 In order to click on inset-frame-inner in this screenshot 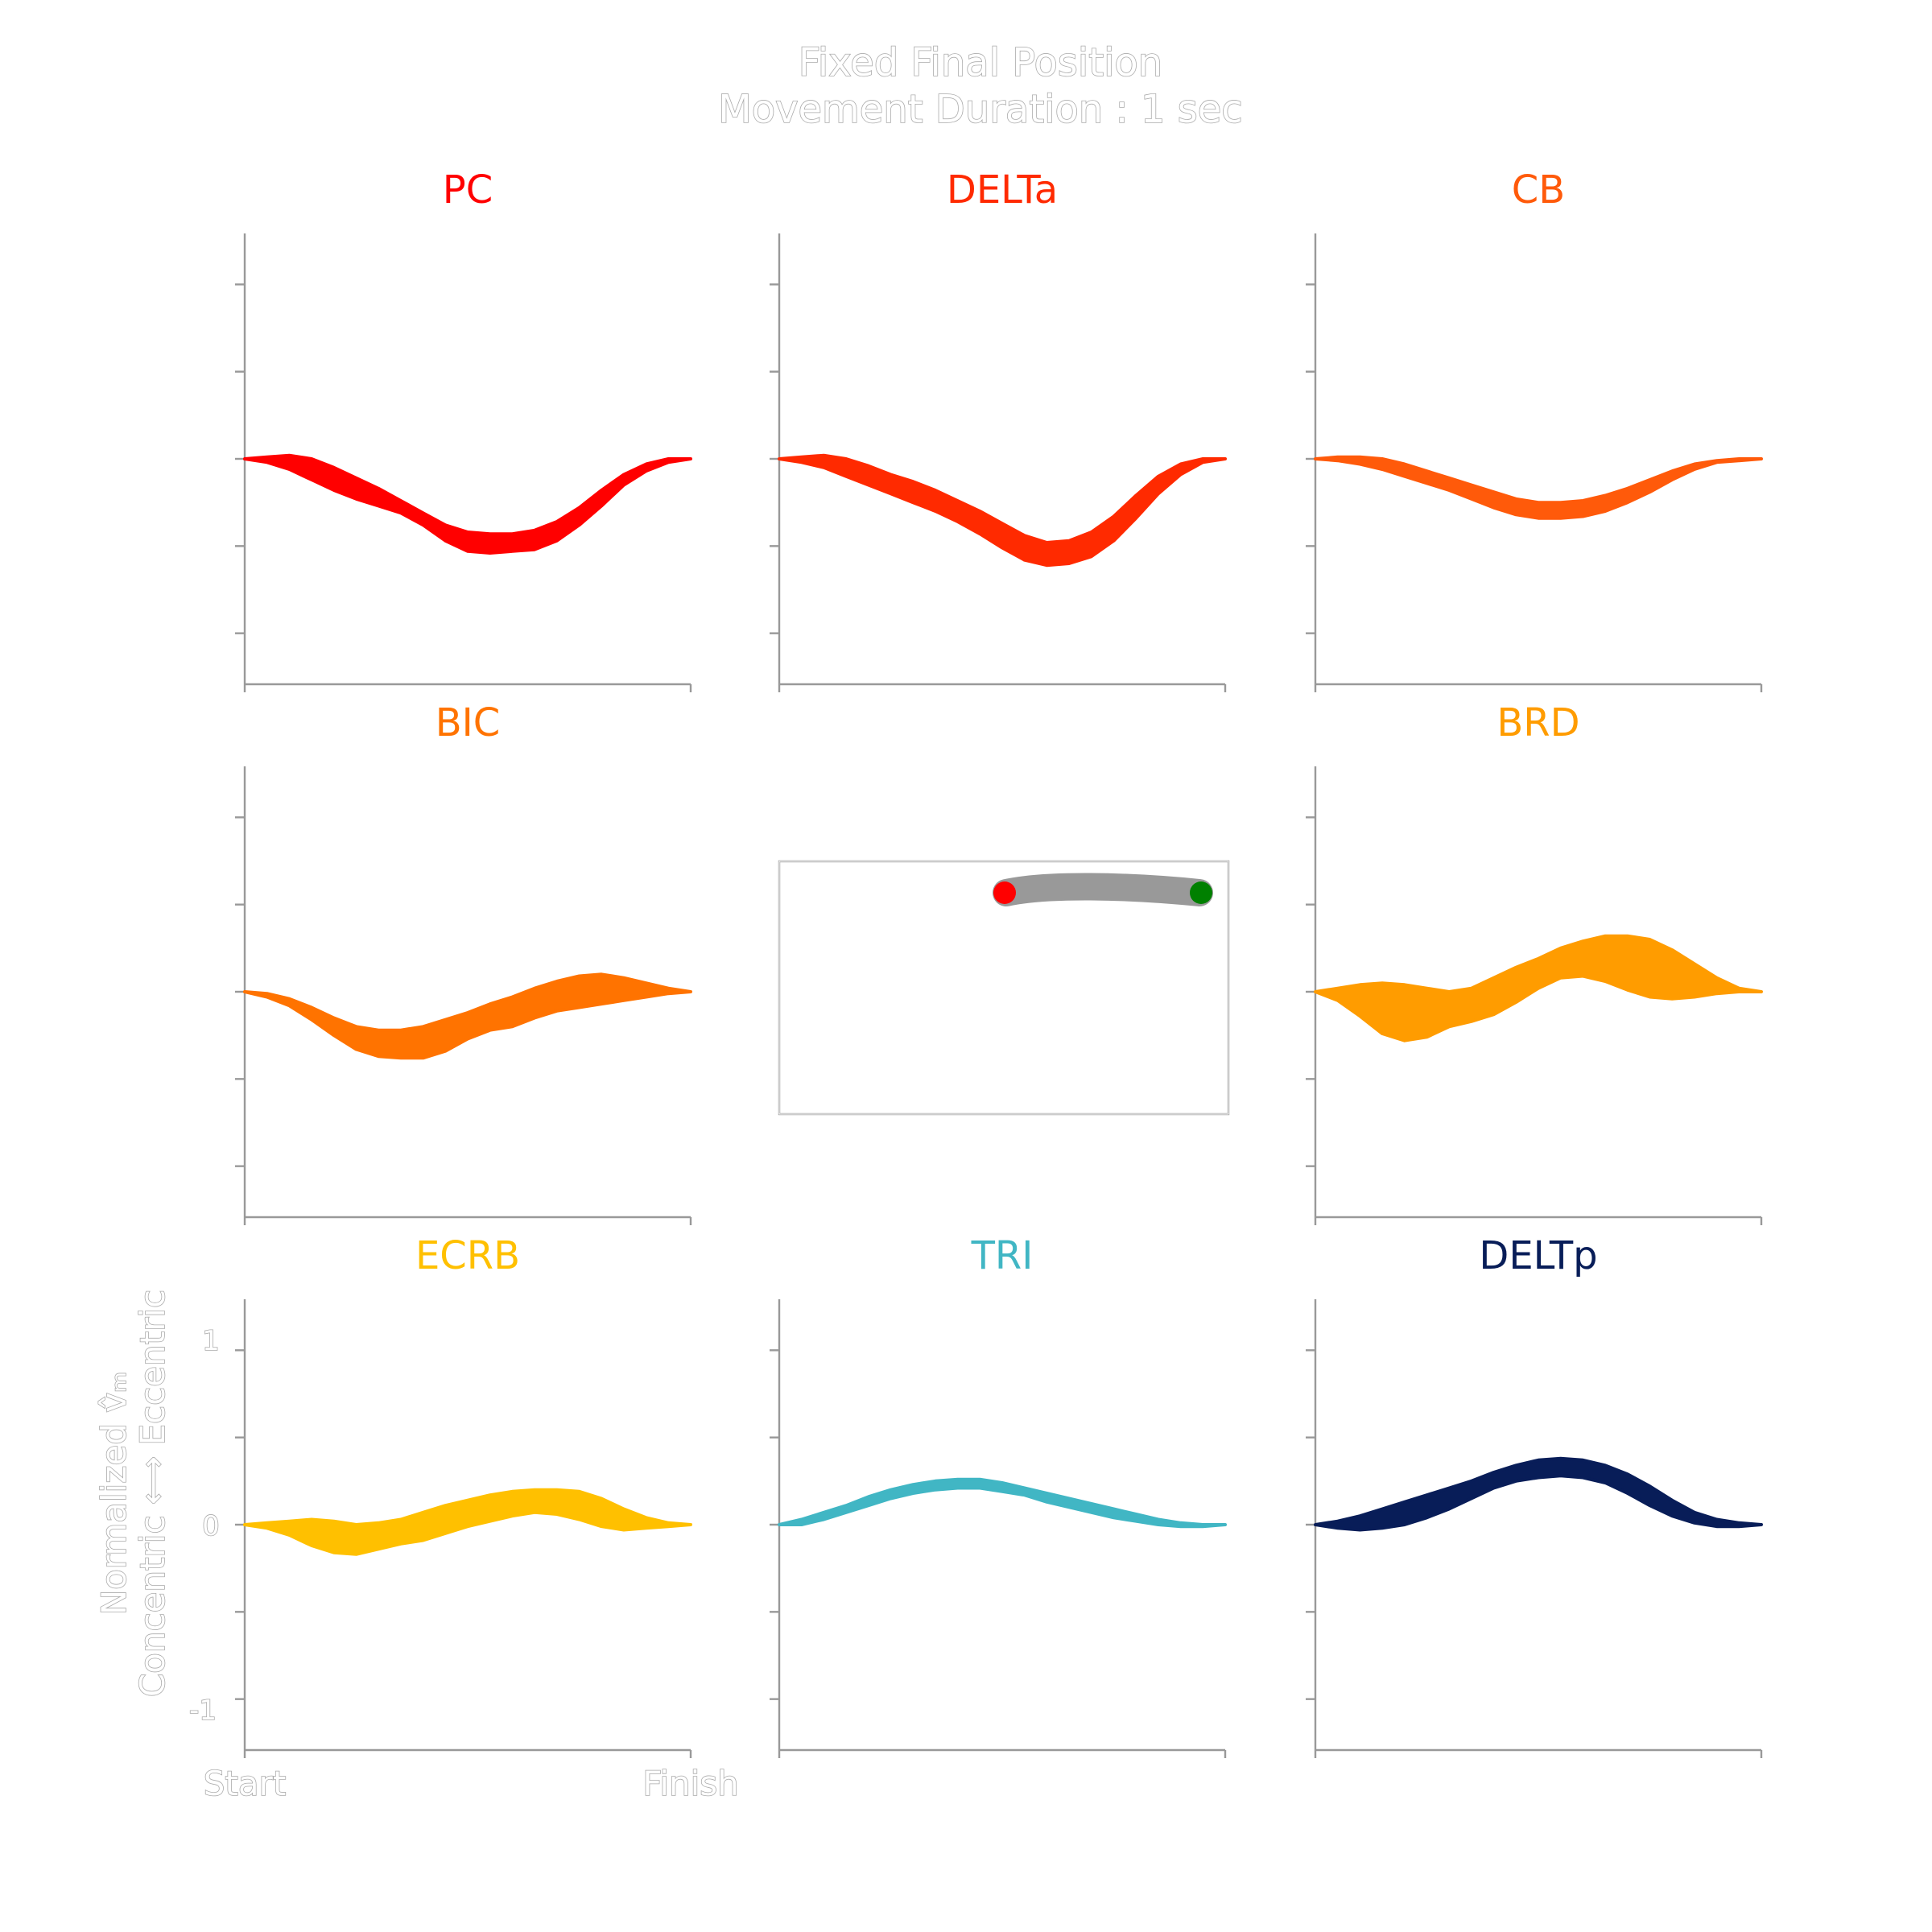, I will do `click(1003, 988)`.